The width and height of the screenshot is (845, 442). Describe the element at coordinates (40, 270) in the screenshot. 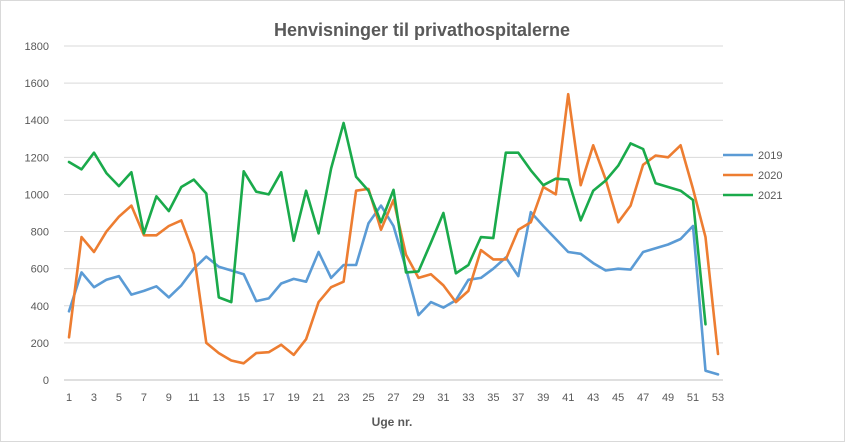

I see `y-tick-label: 600` at that location.